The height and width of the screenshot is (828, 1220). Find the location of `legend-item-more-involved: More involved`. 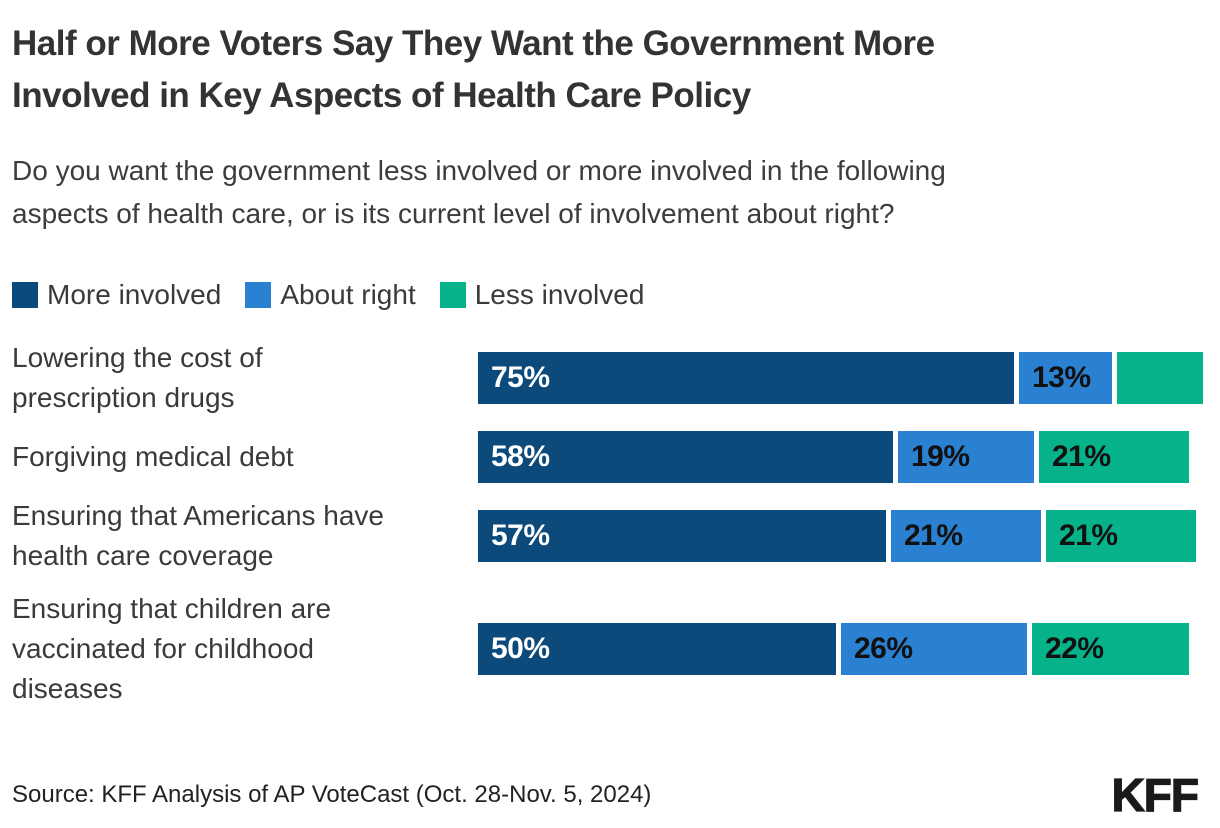

legend-item-more-involved: More involved is located at coordinates (116, 295).